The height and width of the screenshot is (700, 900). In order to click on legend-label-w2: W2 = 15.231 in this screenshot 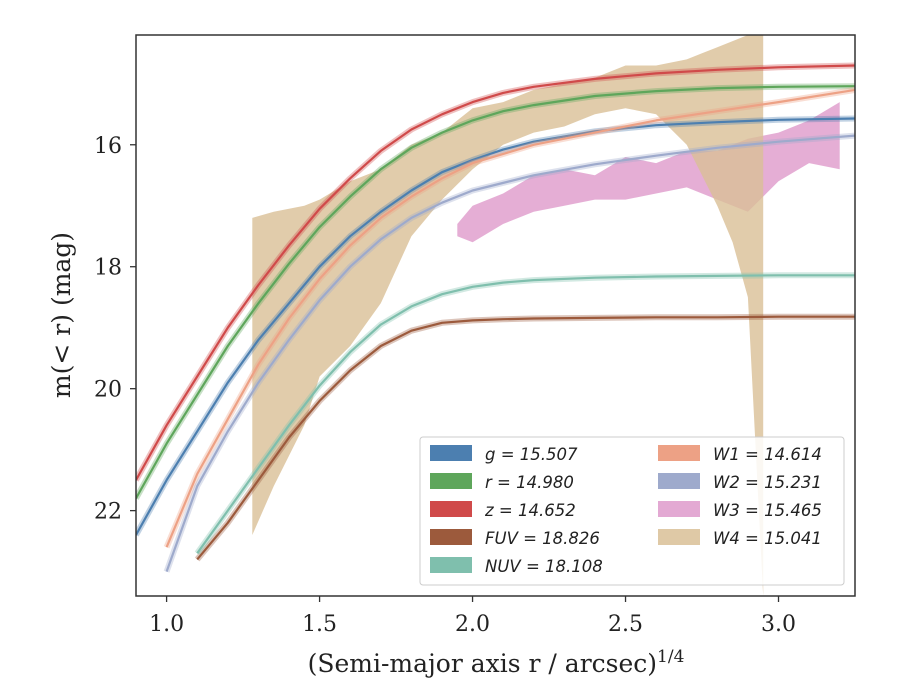, I will do `click(767, 482)`.